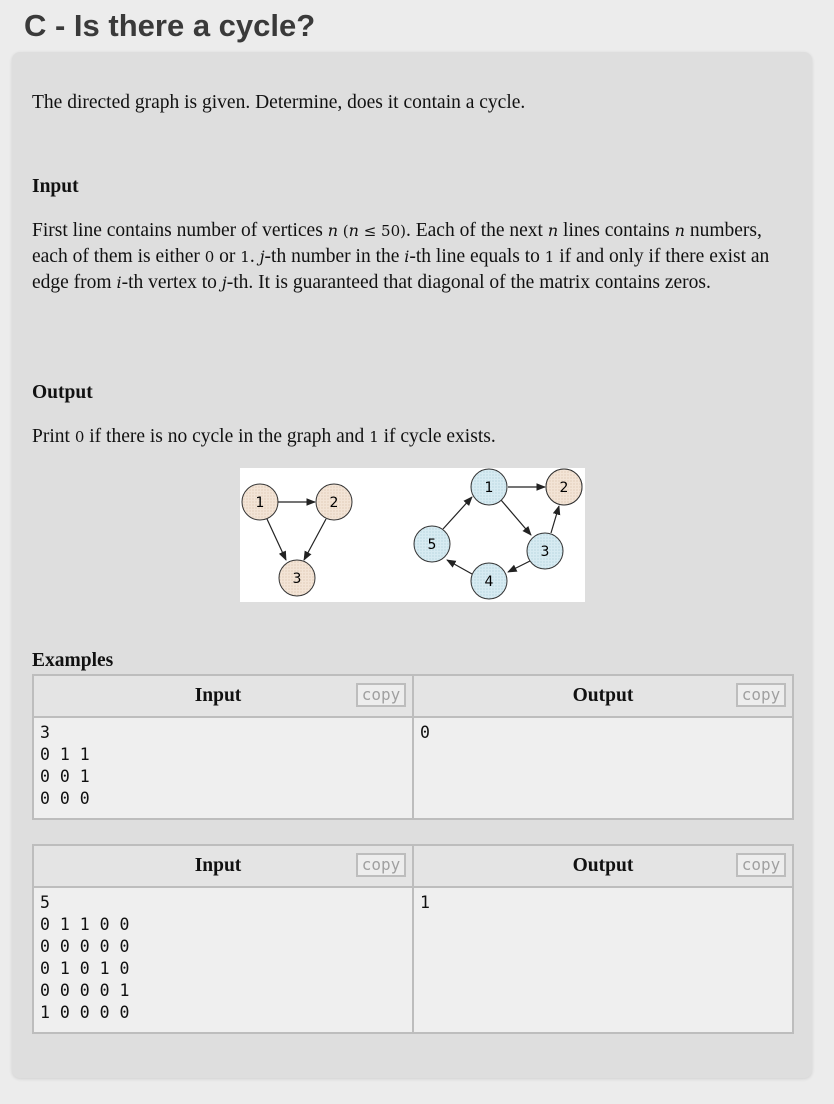  Describe the element at coordinates (223, 768) in the screenshot. I see `input-cell: 3 0 1 1 0 0 1 0 0 0` at that location.